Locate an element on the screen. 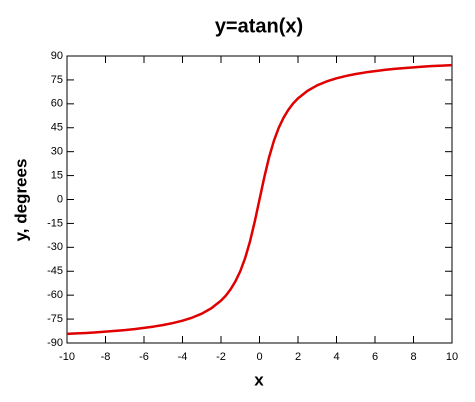 The height and width of the screenshot is (402, 475). x-tick-label: 10 is located at coordinates (452, 357).